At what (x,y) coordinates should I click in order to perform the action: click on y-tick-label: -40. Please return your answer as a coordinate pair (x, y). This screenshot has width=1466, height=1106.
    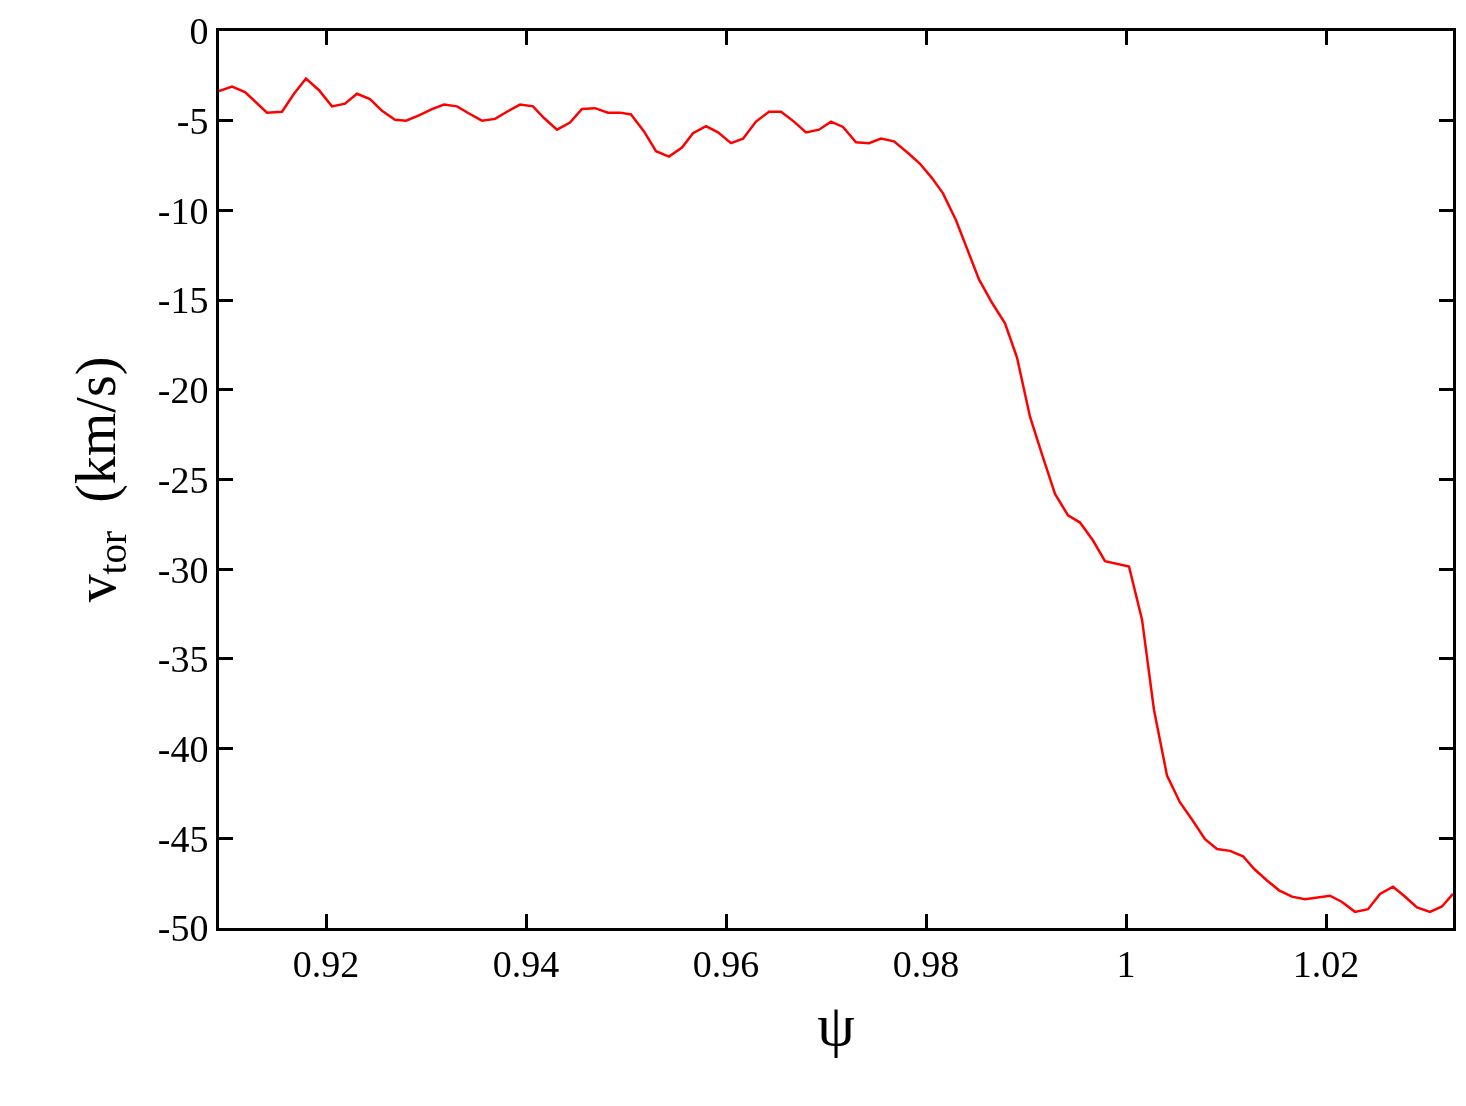
    Looking at the image, I should click on (183, 748).